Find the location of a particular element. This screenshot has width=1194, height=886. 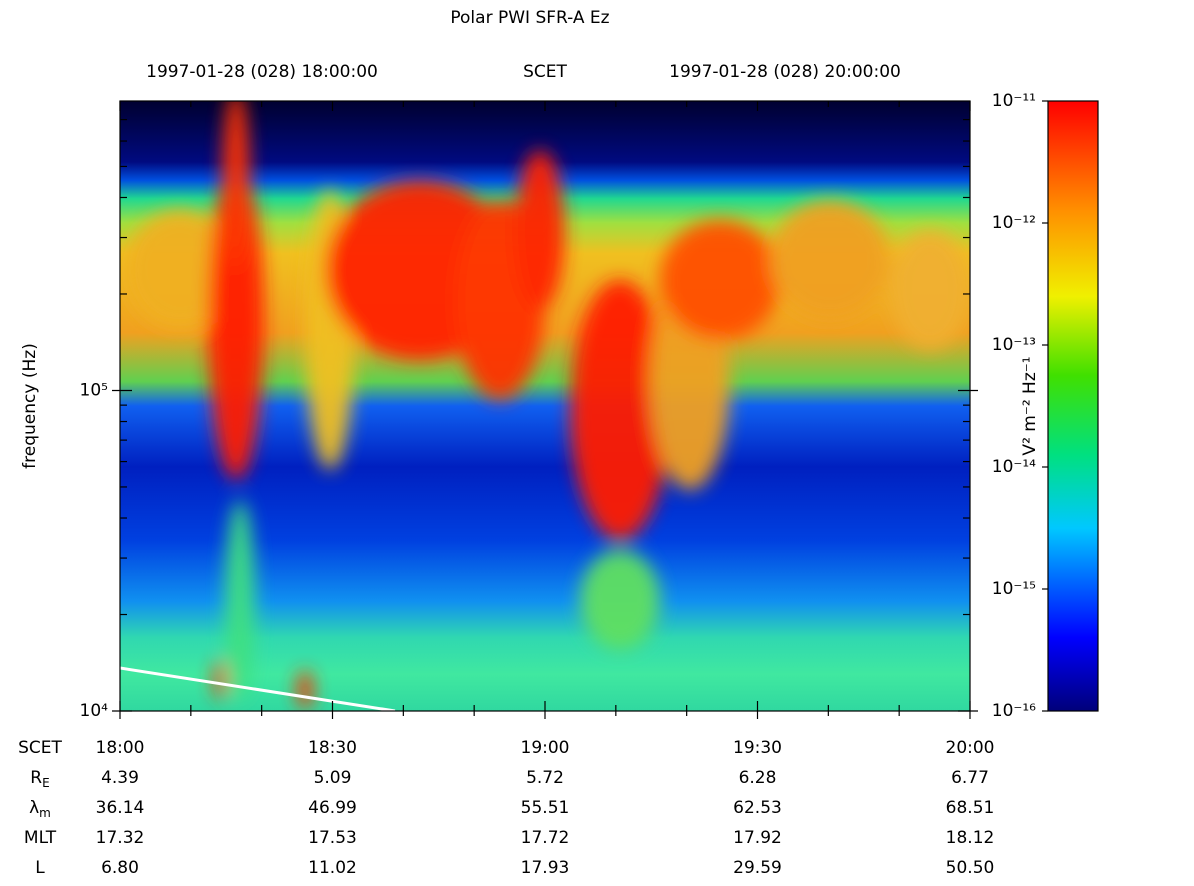

ephemeris-value: 5.72 is located at coordinates (545, 778).